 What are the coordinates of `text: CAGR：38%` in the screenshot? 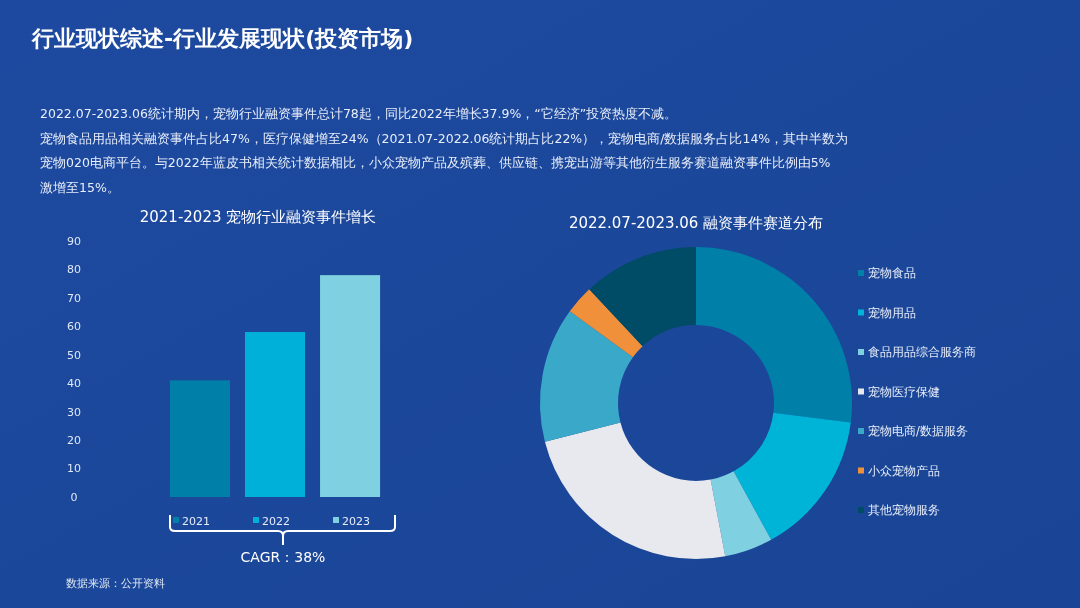 It's located at (283, 557).